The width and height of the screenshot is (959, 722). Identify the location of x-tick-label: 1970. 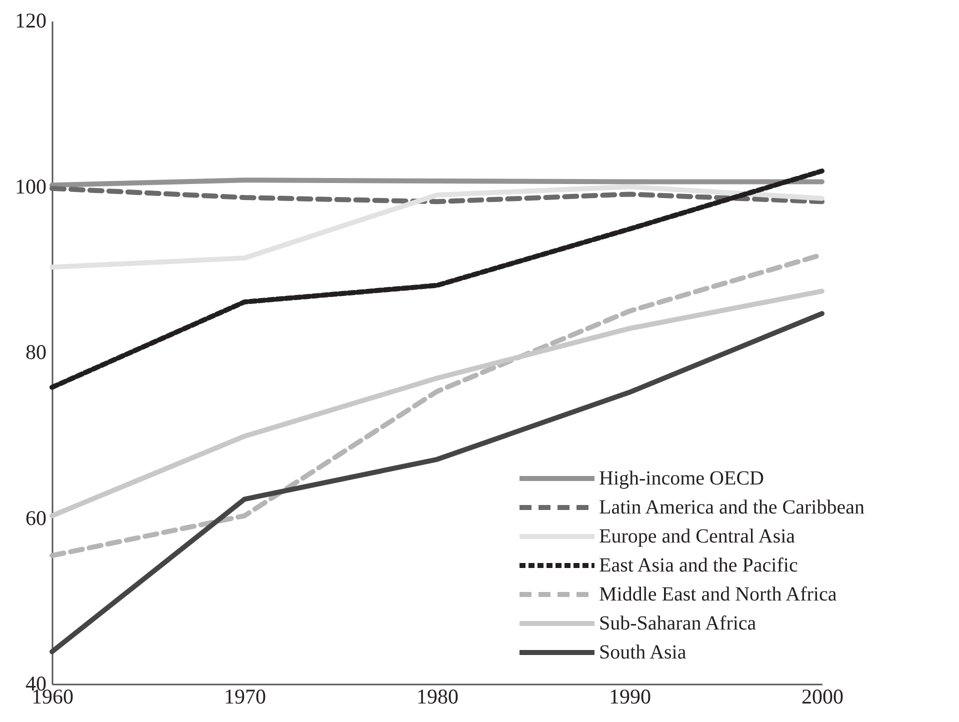
(245, 696).